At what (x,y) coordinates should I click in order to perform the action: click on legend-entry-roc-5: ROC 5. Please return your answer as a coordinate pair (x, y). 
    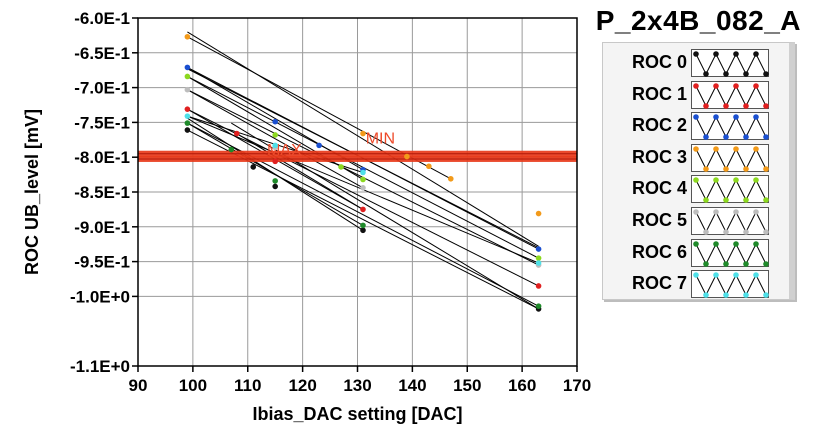
    Looking at the image, I should click on (696, 221).